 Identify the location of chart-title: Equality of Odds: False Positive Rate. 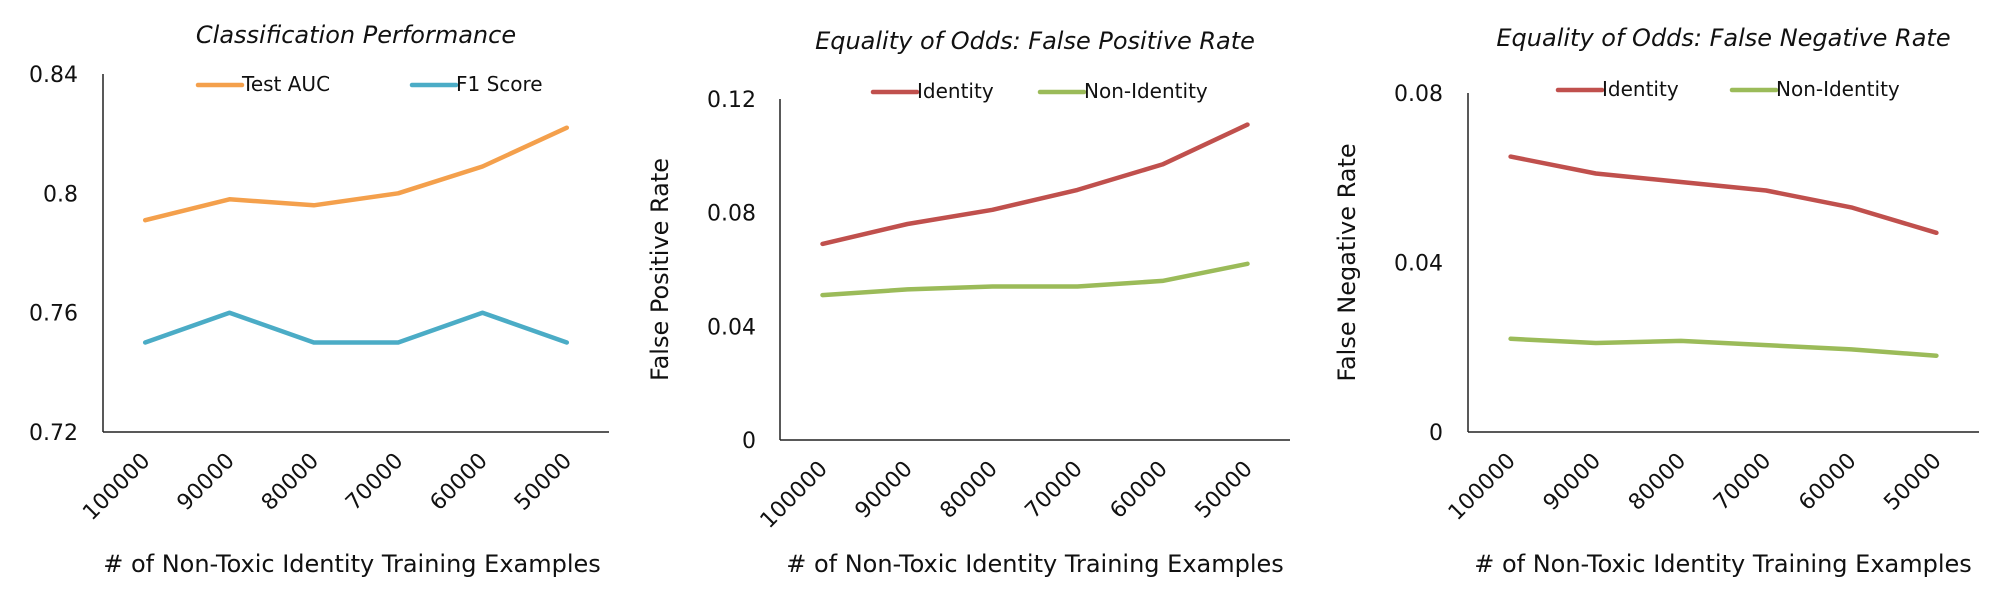
(1035, 41).